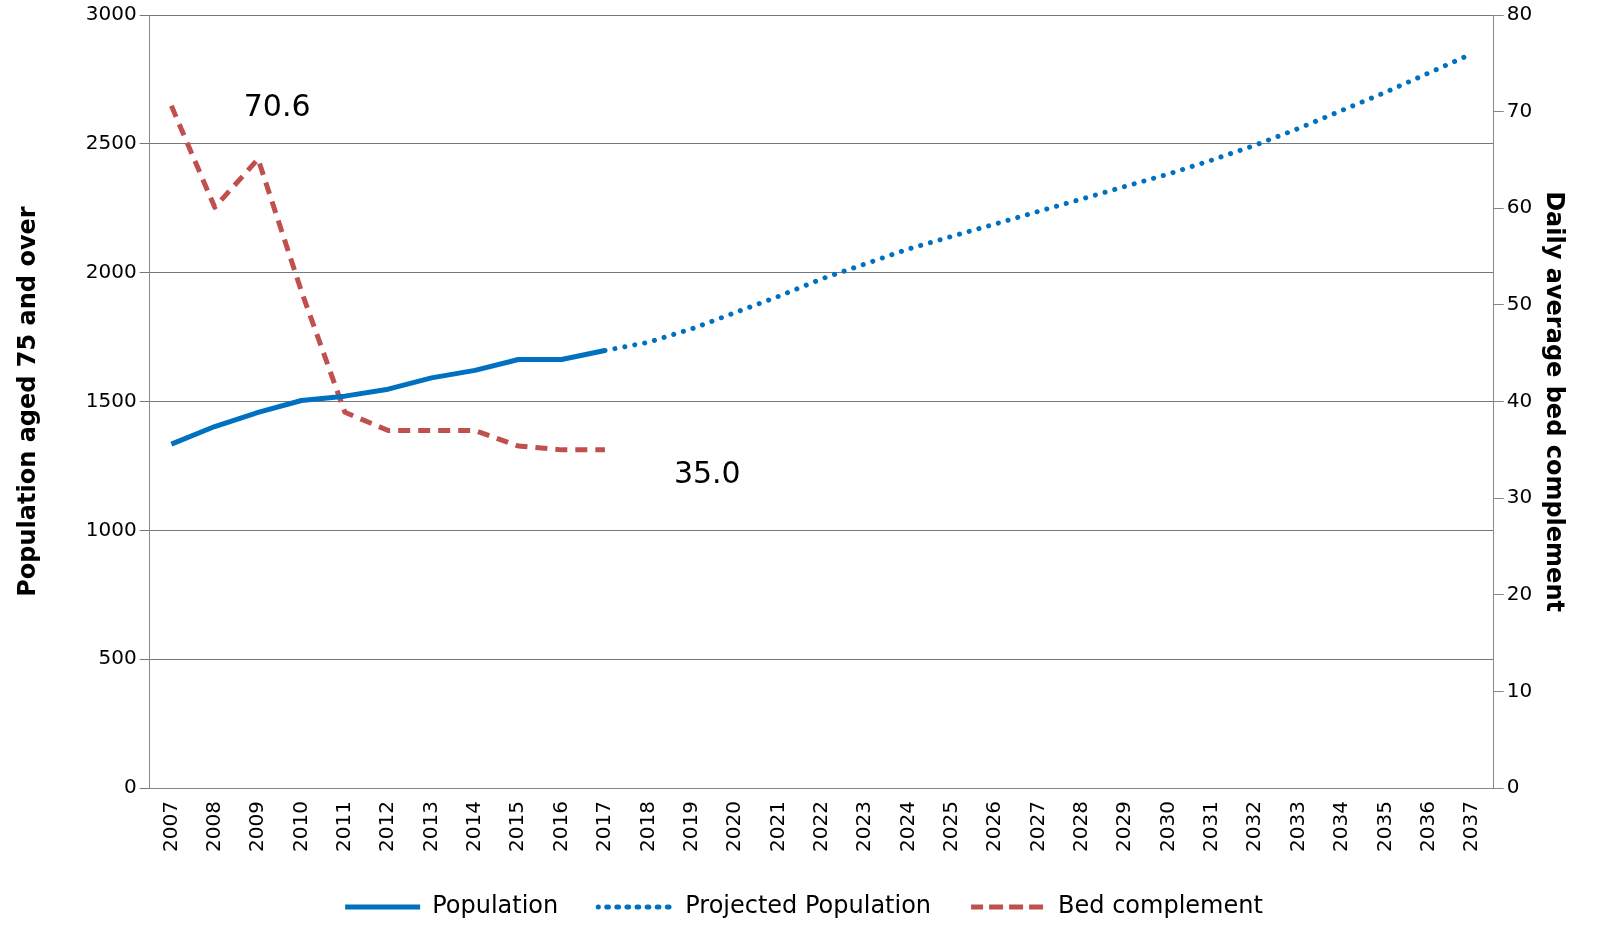  I want to click on y2-tick-label: 30, so click(1519, 496).